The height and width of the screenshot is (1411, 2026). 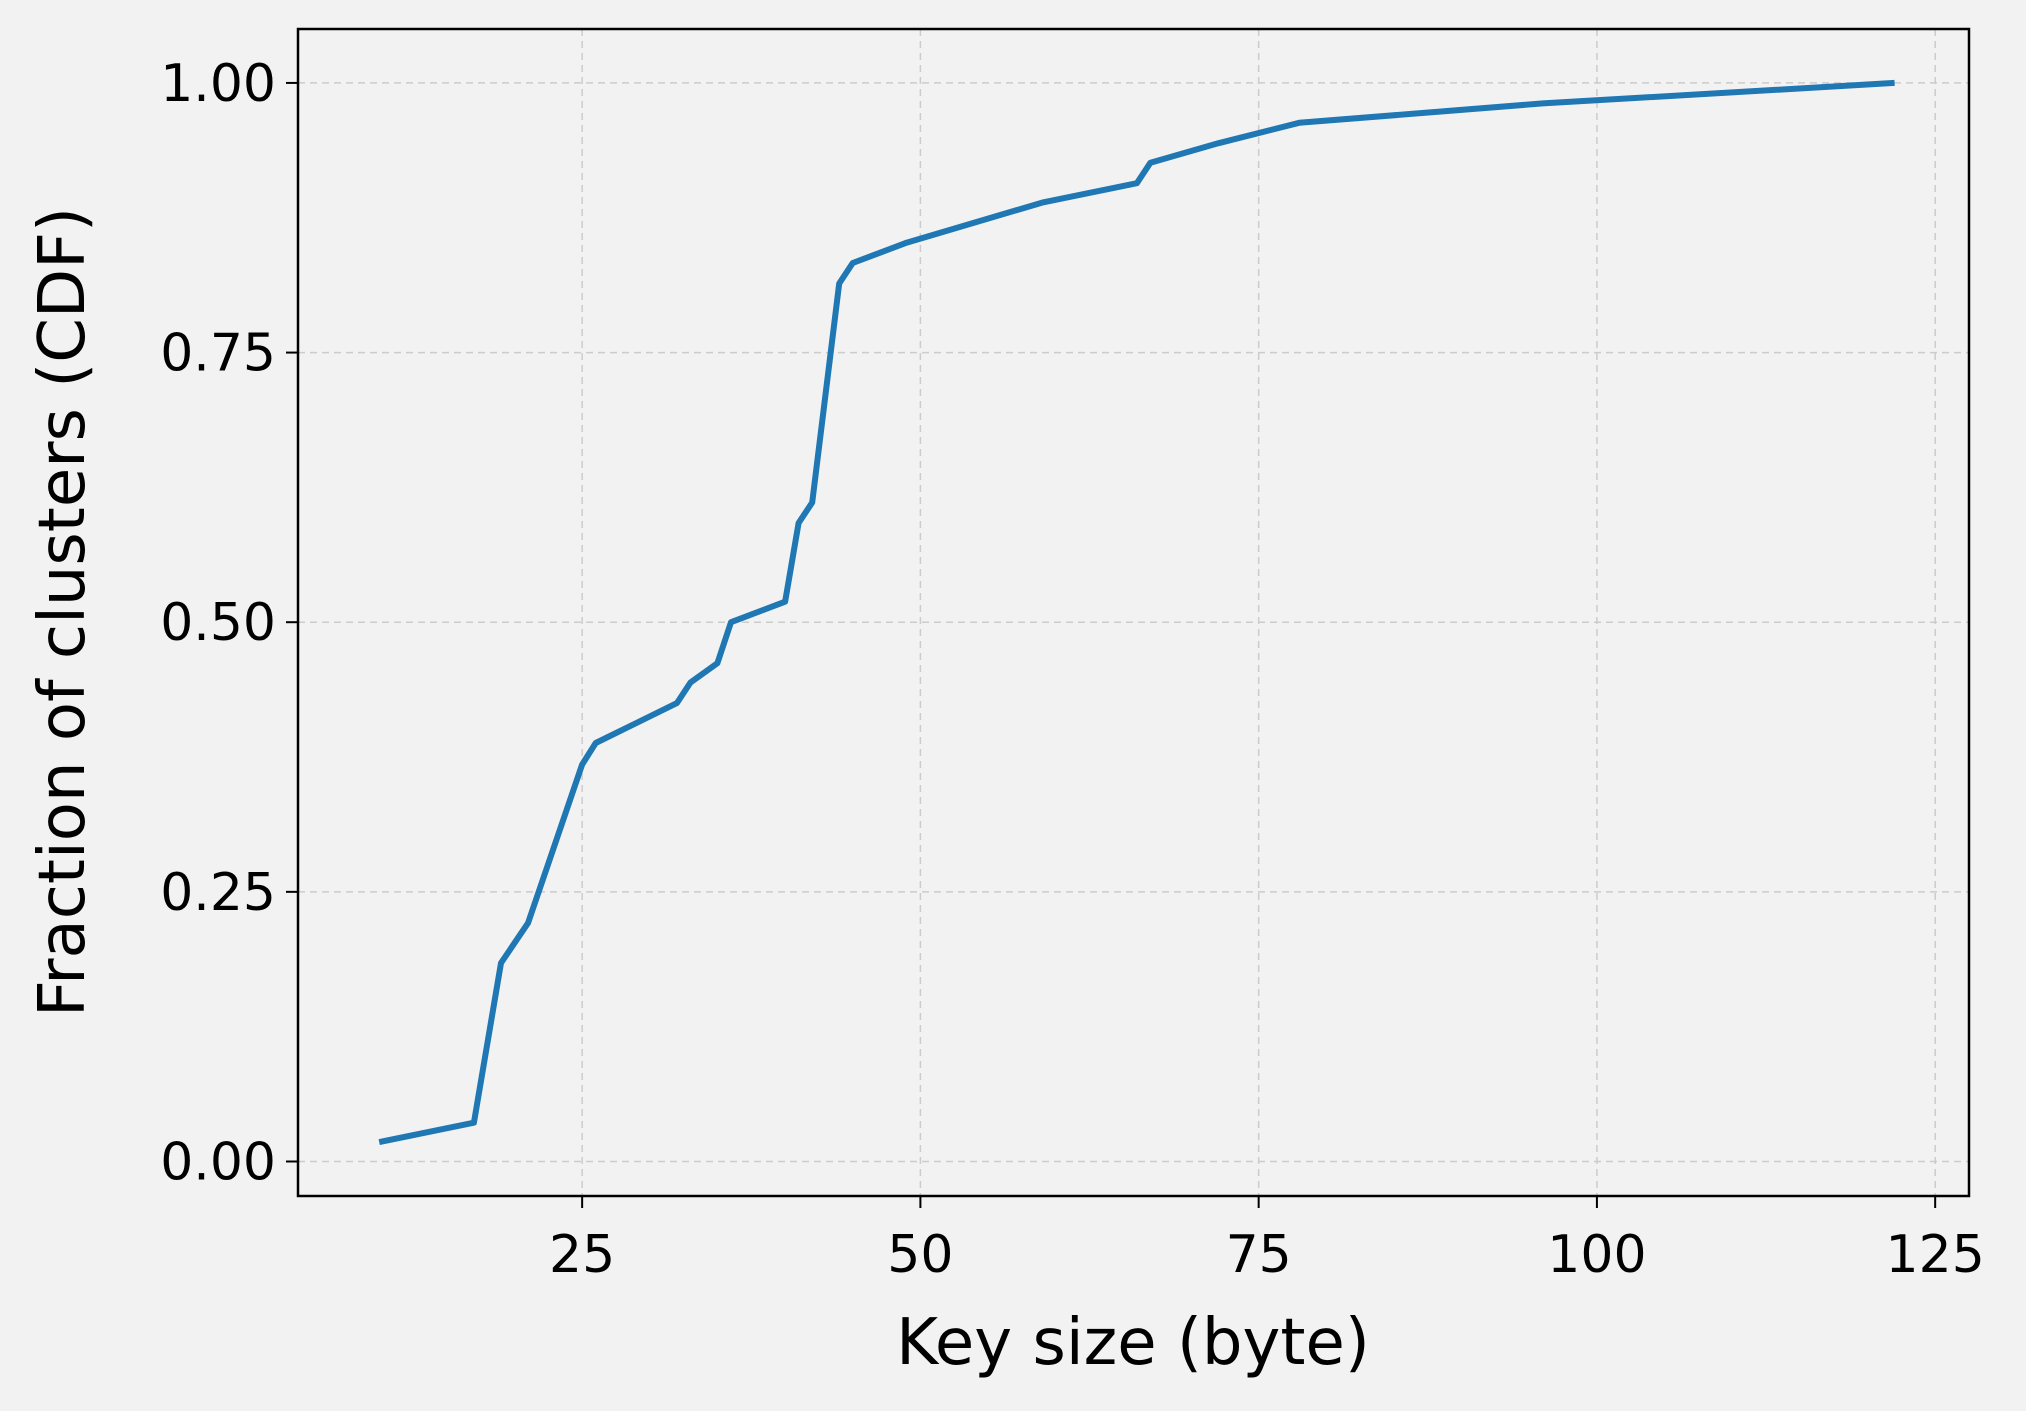 I want to click on y-tick-label: 0.50, so click(x=218, y=623).